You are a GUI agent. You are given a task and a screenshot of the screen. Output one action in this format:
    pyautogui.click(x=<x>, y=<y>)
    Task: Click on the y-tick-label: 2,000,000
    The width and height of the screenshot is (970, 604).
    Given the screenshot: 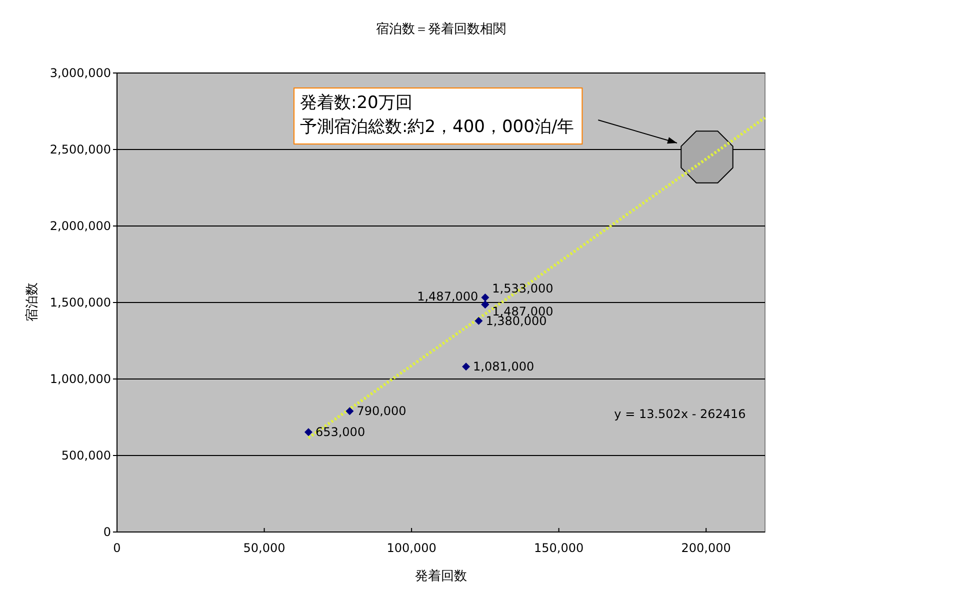 What is the action you would take?
    pyautogui.click(x=80, y=226)
    